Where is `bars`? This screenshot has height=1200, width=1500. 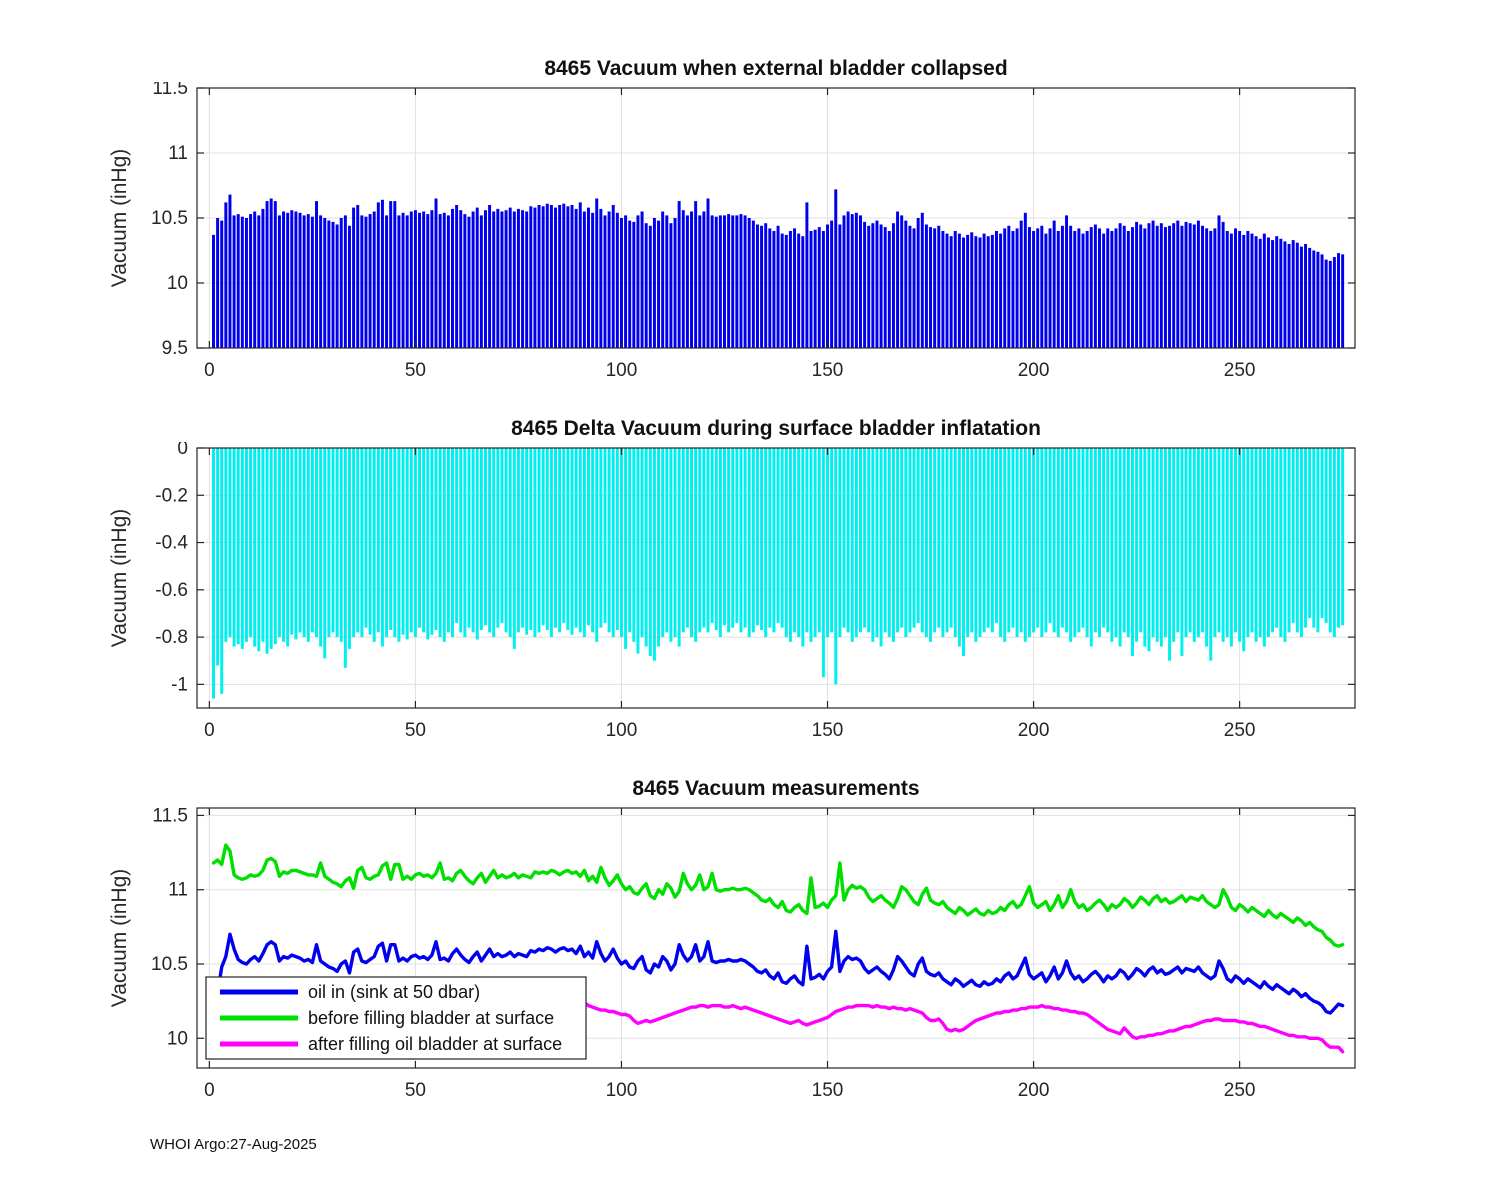 bars is located at coordinates (778, 268).